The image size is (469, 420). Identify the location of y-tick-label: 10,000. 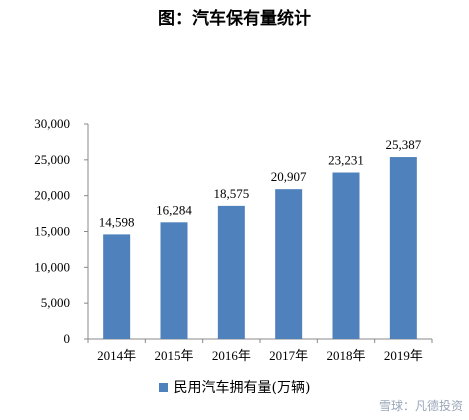
(52, 266).